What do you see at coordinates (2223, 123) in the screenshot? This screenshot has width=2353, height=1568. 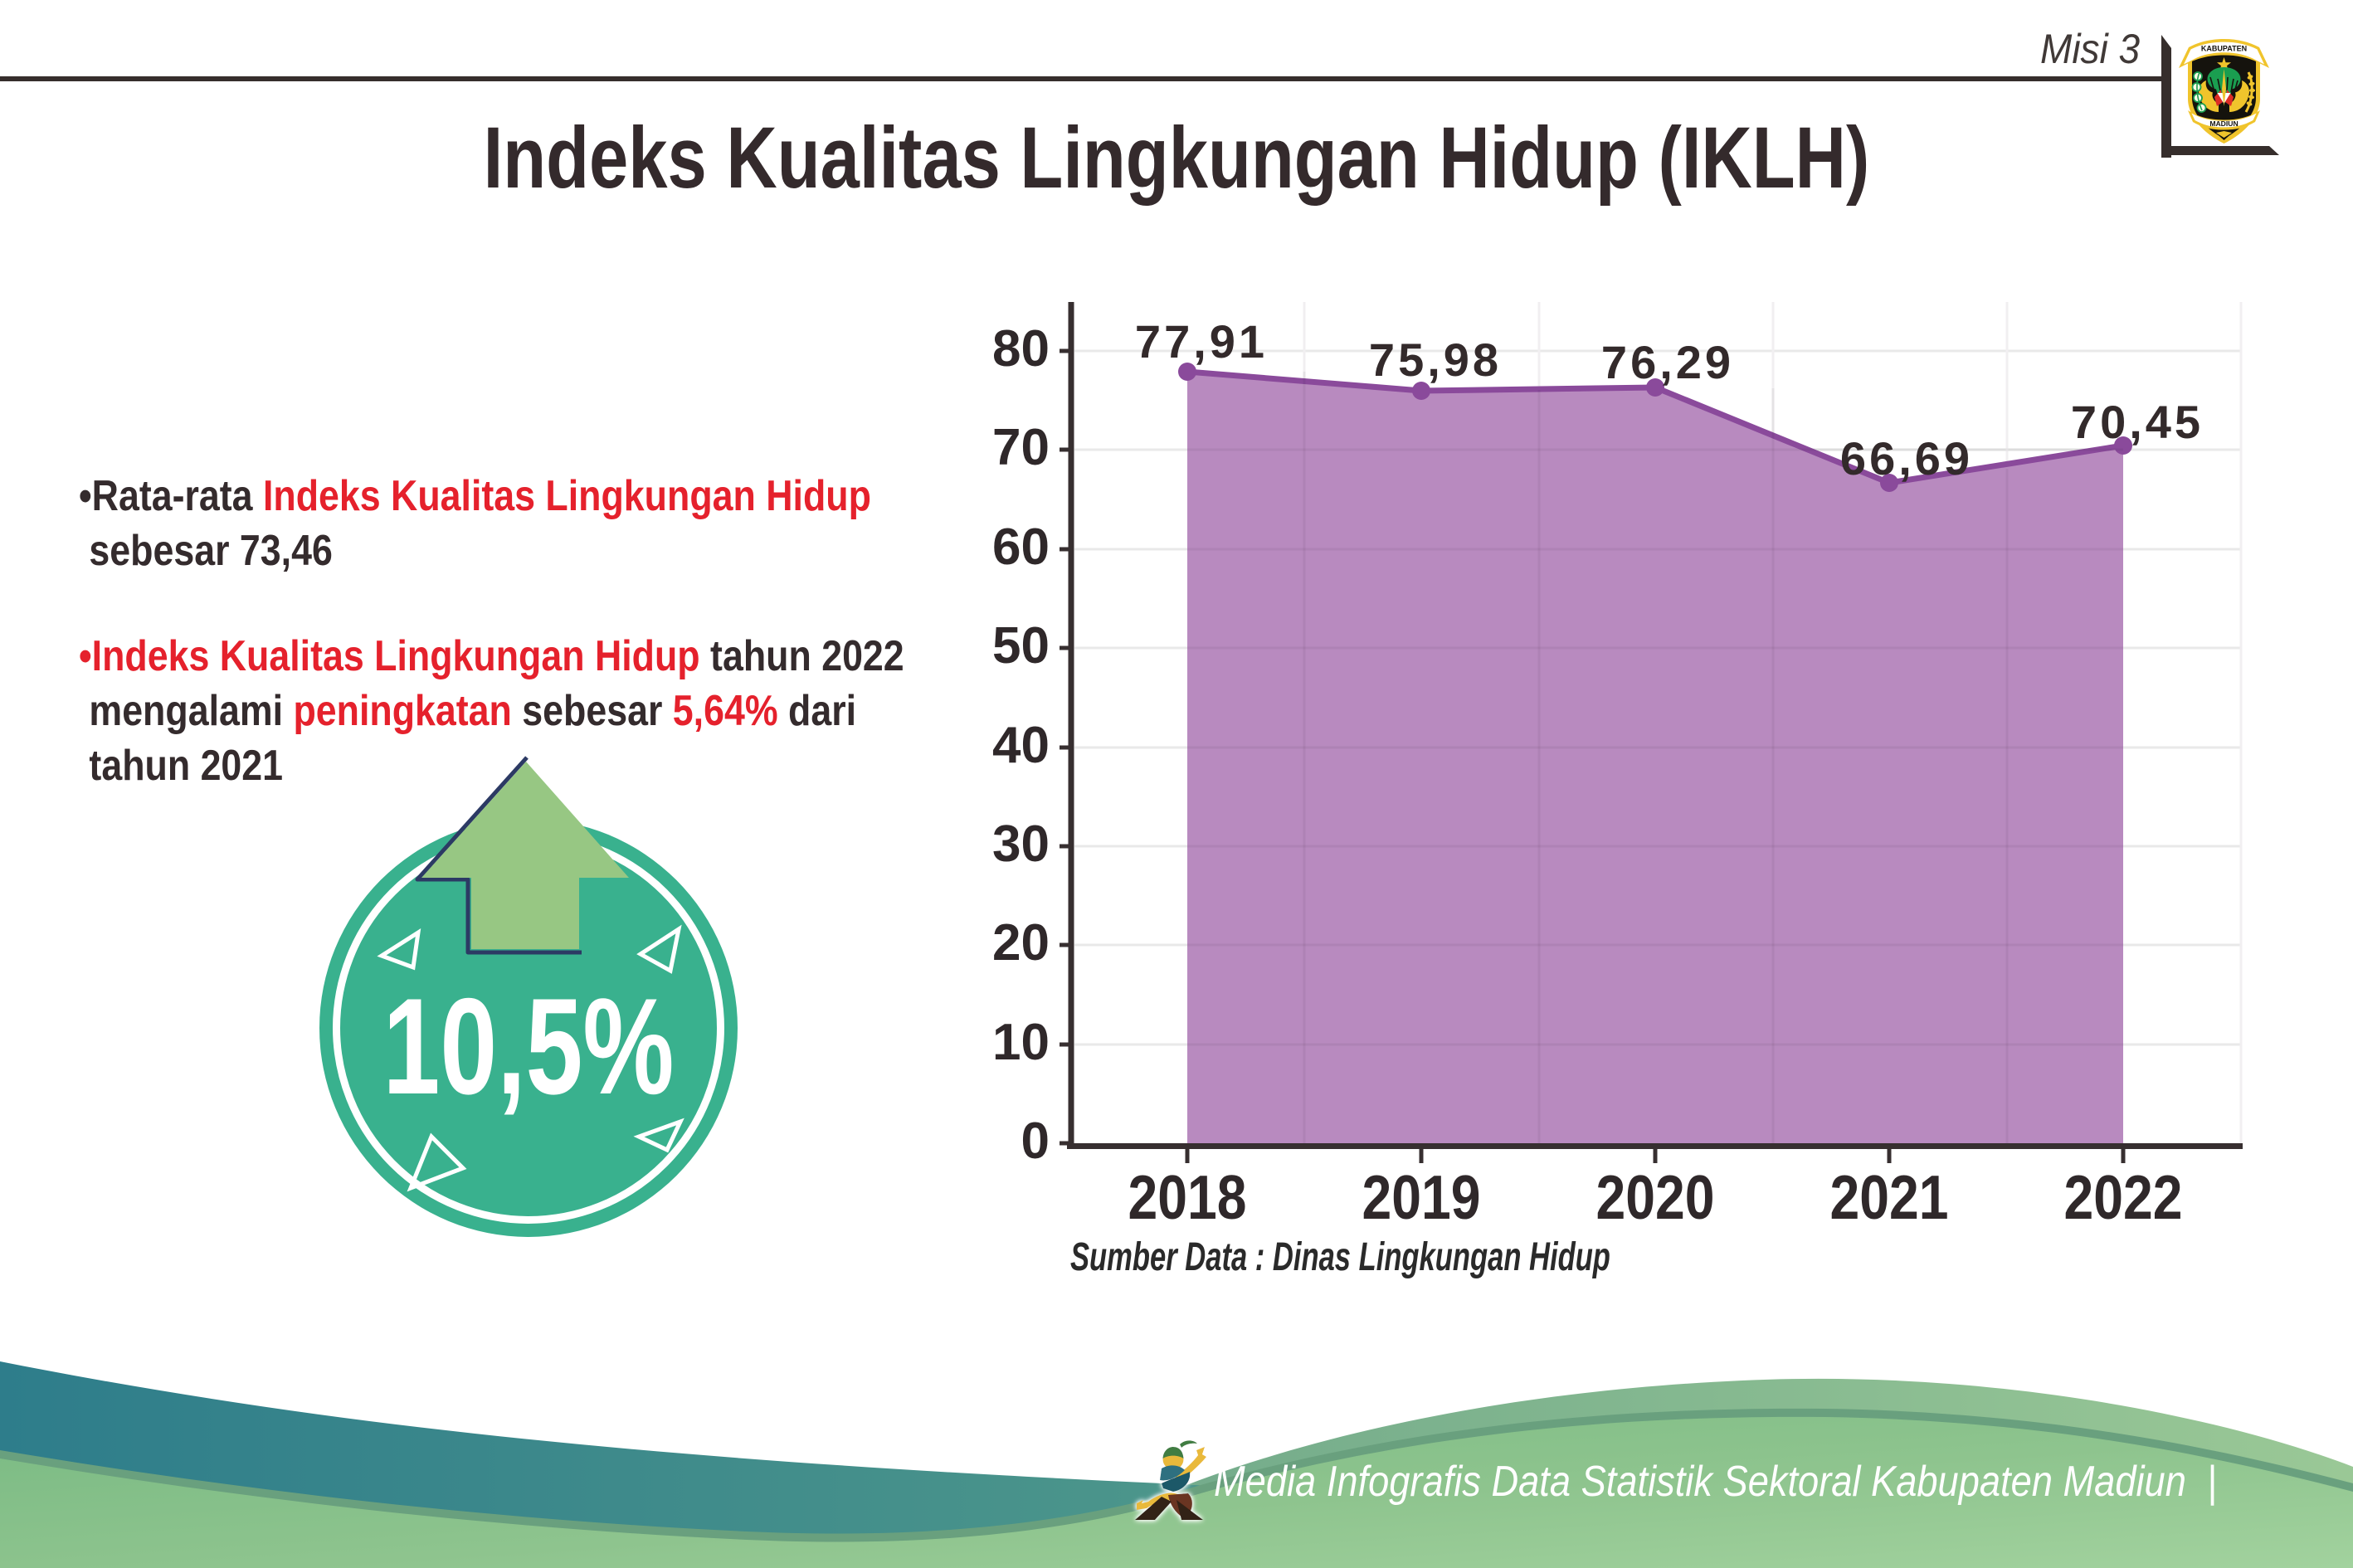 I see `svg-text: MADIUN` at bounding box center [2223, 123].